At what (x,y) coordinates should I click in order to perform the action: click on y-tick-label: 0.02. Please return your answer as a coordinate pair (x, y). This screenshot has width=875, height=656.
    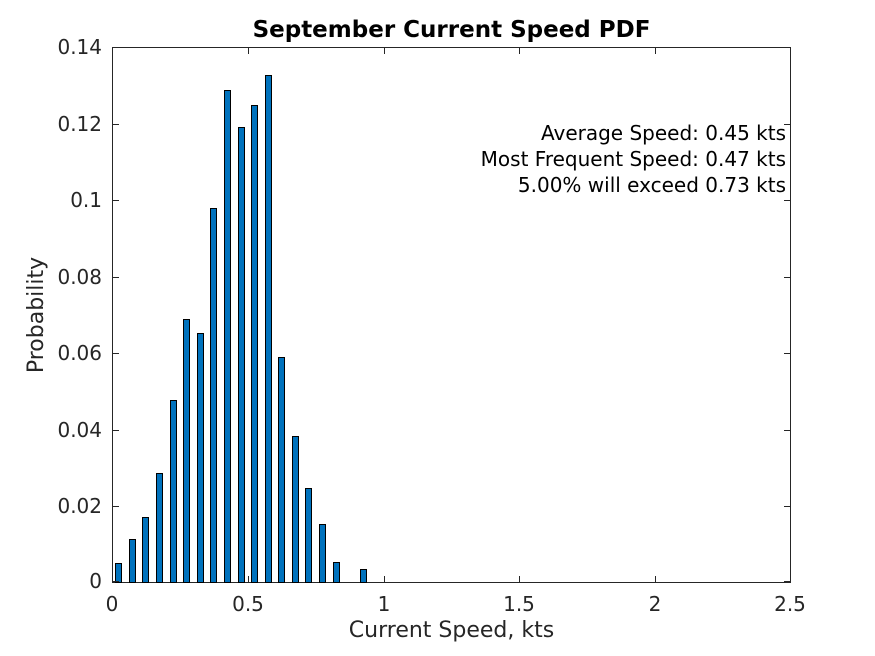
    Looking at the image, I should click on (79, 506).